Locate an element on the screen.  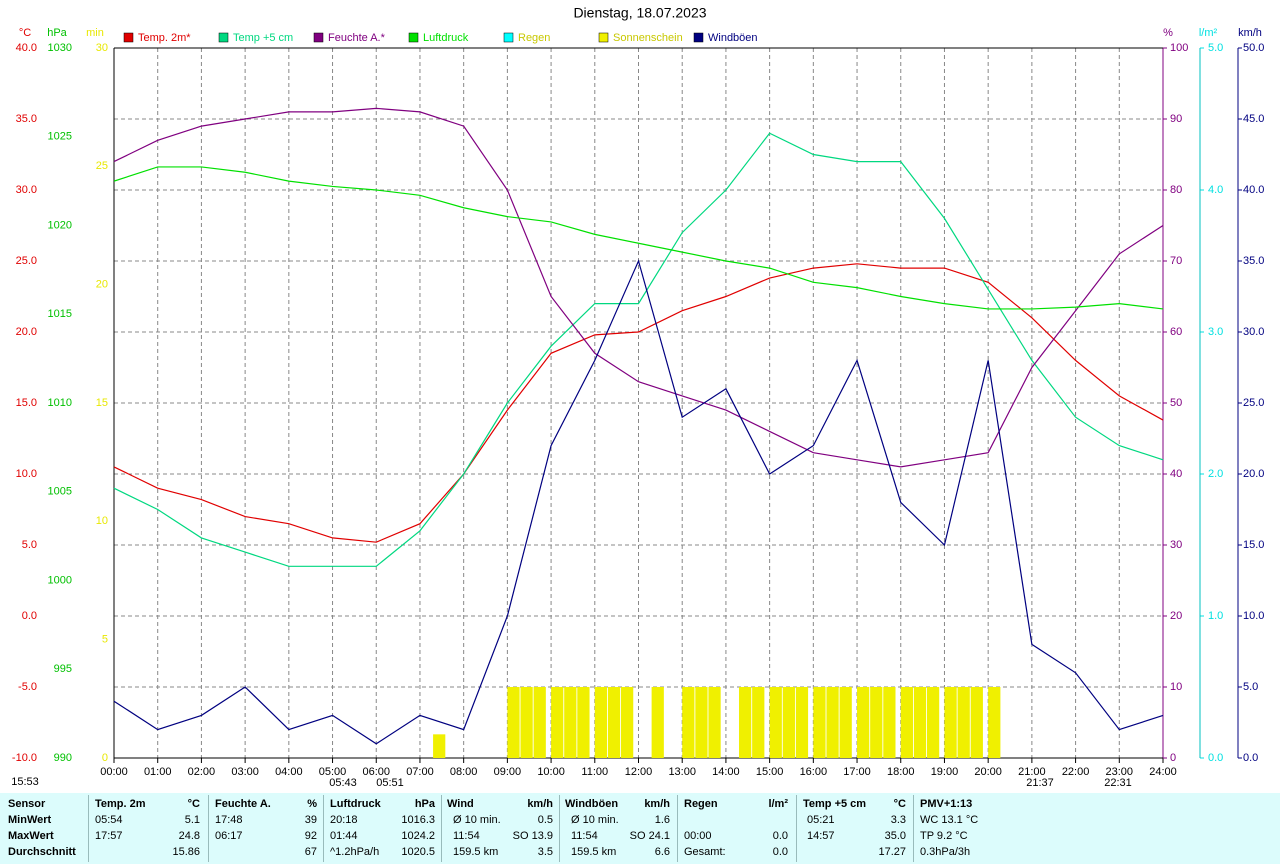
table-cell: SO 24.1 is located at coordinates (649, 836).